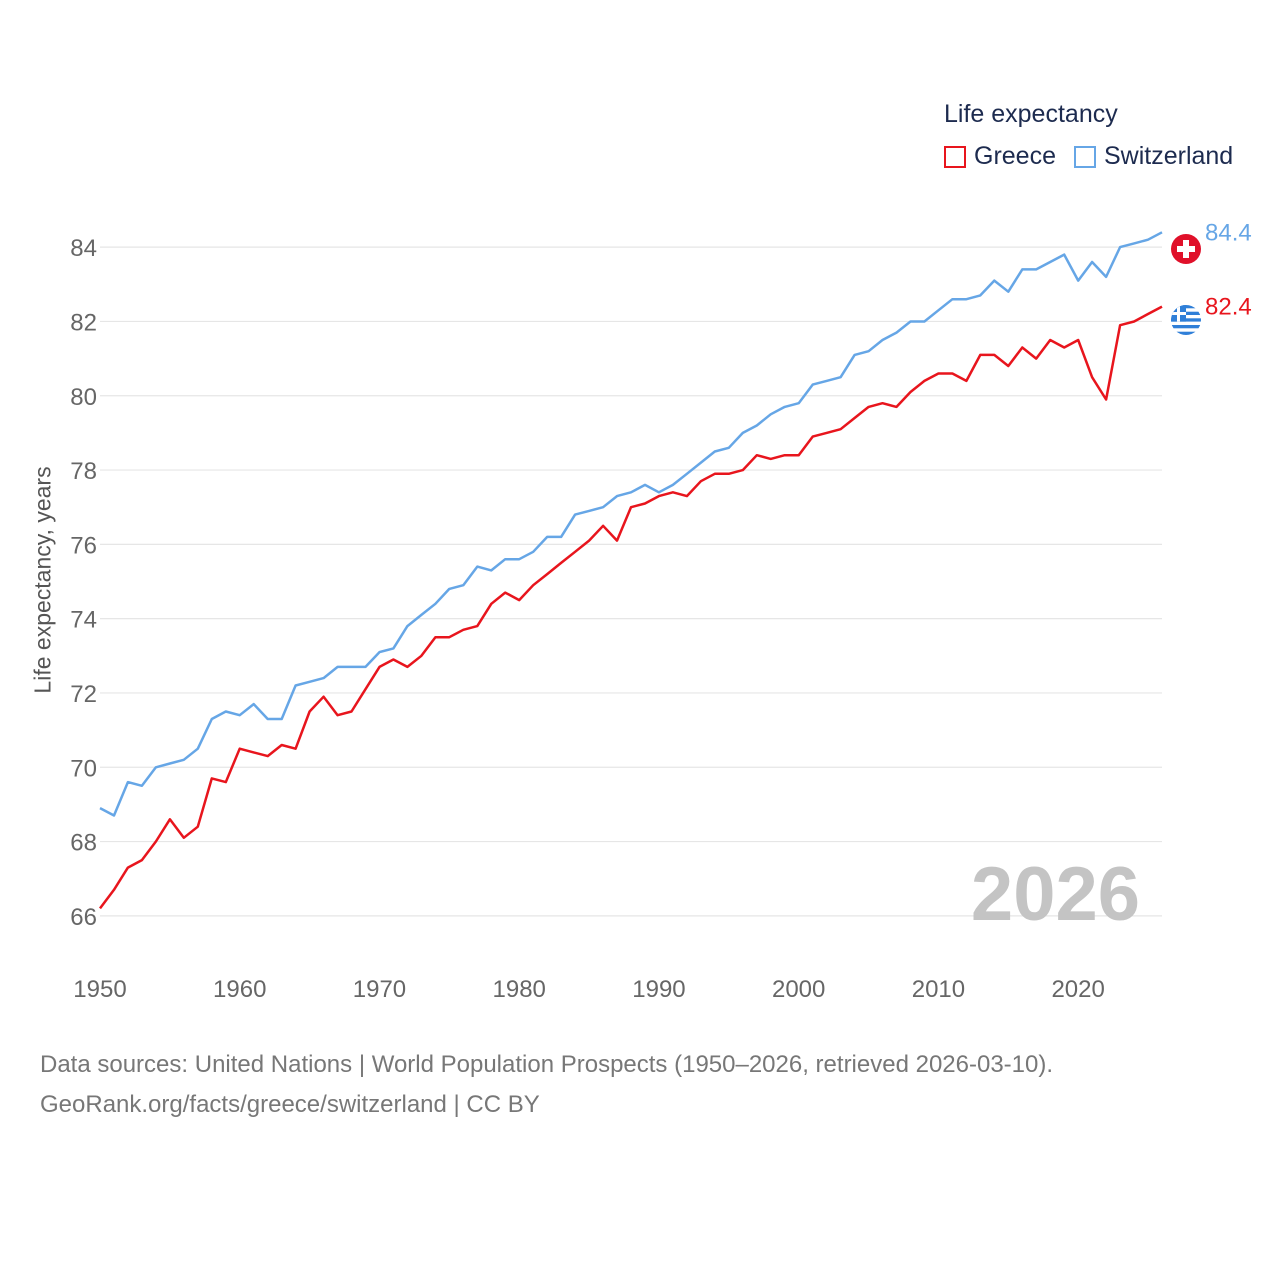  What do you see at coordinates (1186, 284) in the screenshot?
I see `end-markers` at bounding box center [1186, 284].